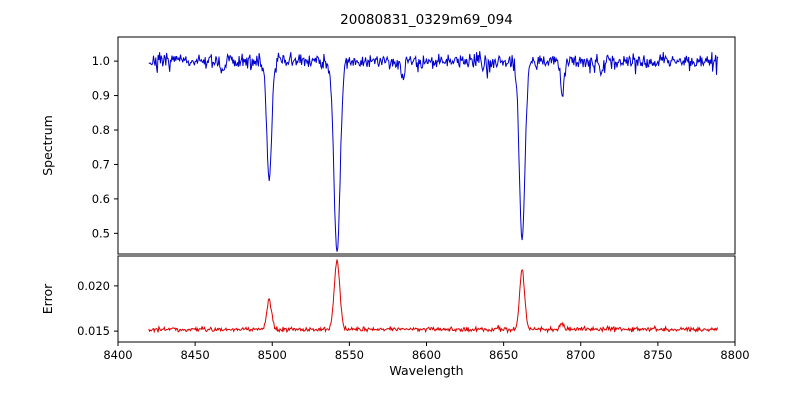 This screenshot has height=400, width=800. I want to click on x-tick-label: 8550, so click(349, 355).